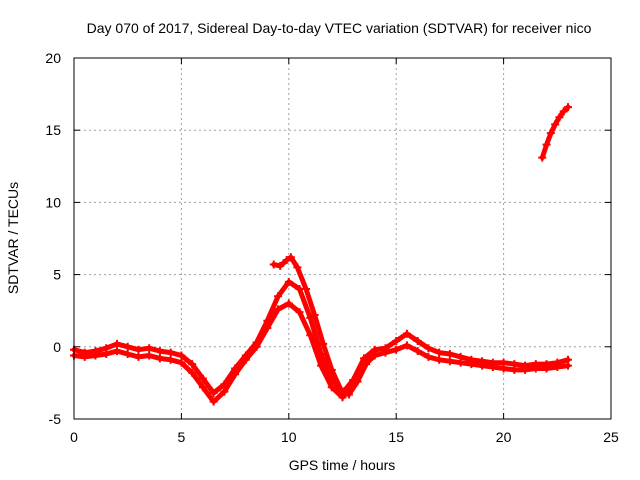 The image size is (640, 480). I want to click on x-tick-label: 20, so click(504, 437).